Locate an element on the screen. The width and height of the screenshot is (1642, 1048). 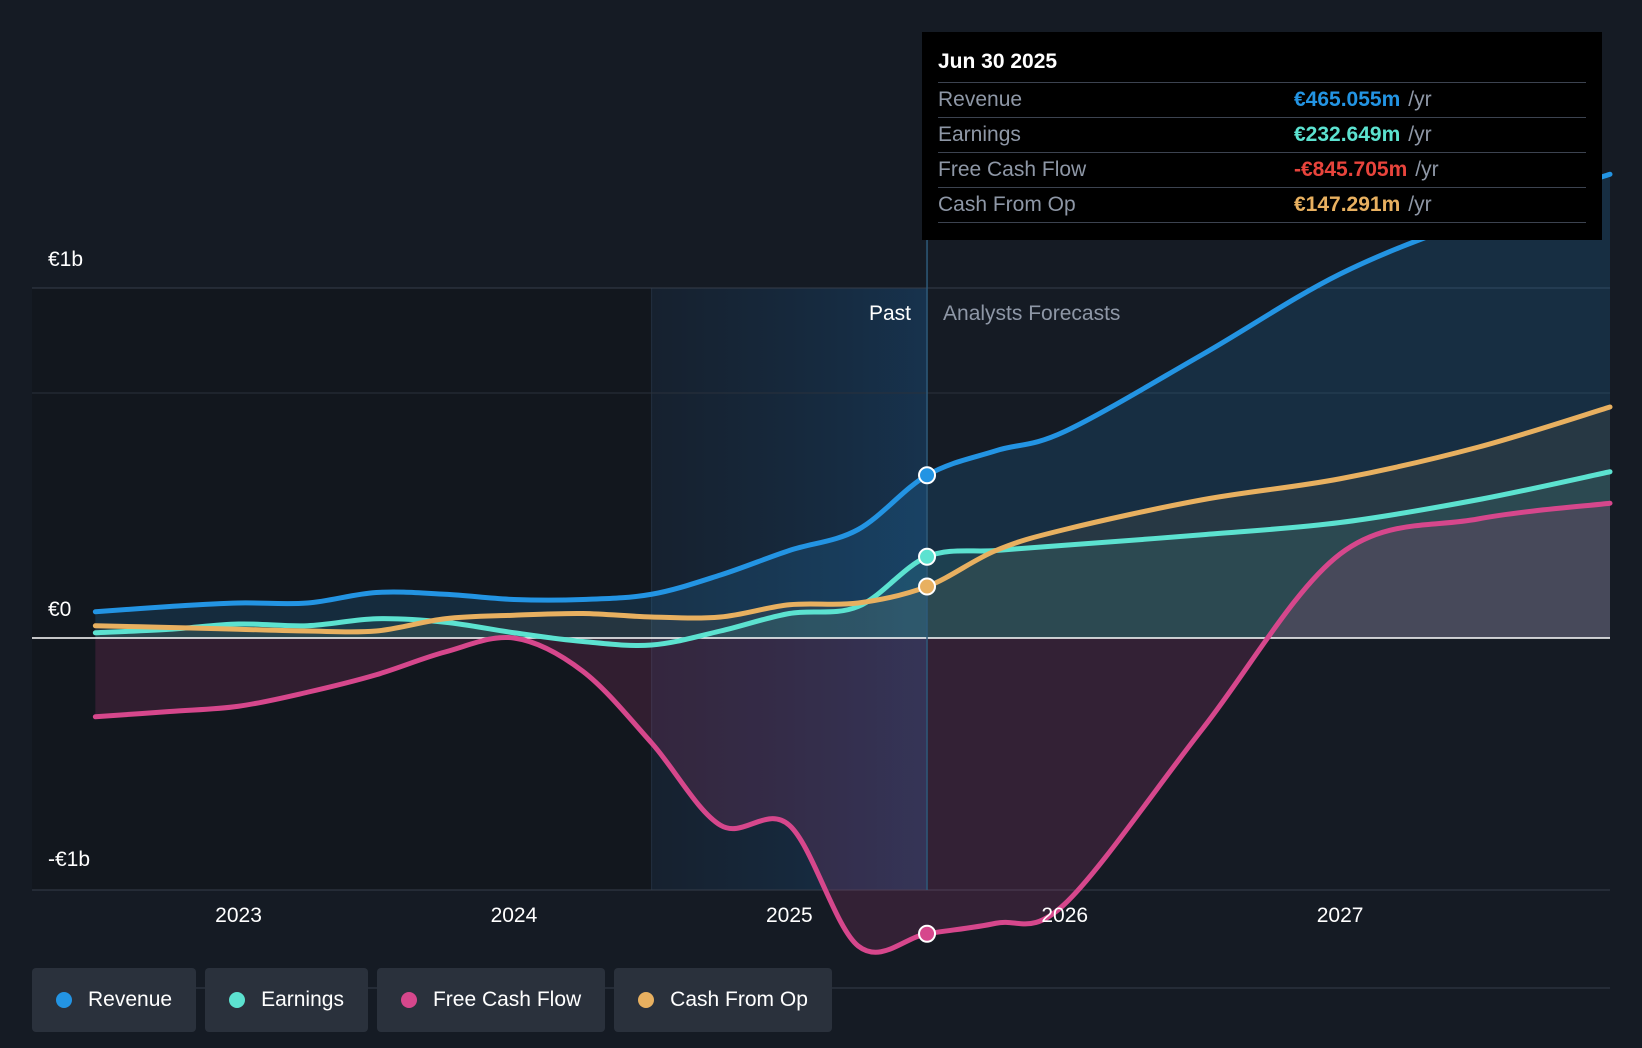
y-tick-label: €1b is located at coordinates (65, 259).